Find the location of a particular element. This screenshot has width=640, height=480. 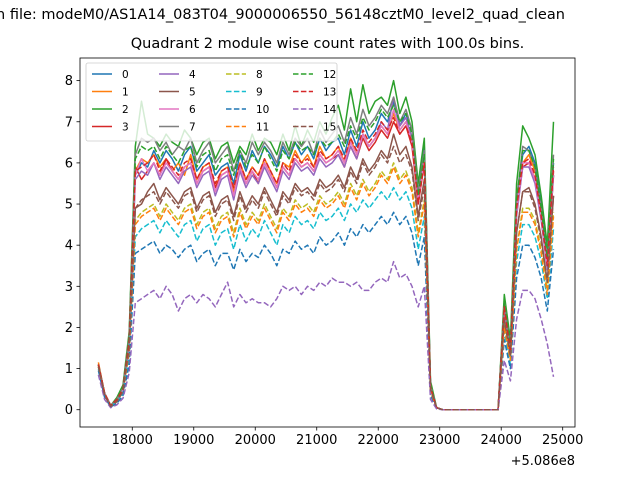

legend-label-4: 4 is located at coordinates (192, 75).